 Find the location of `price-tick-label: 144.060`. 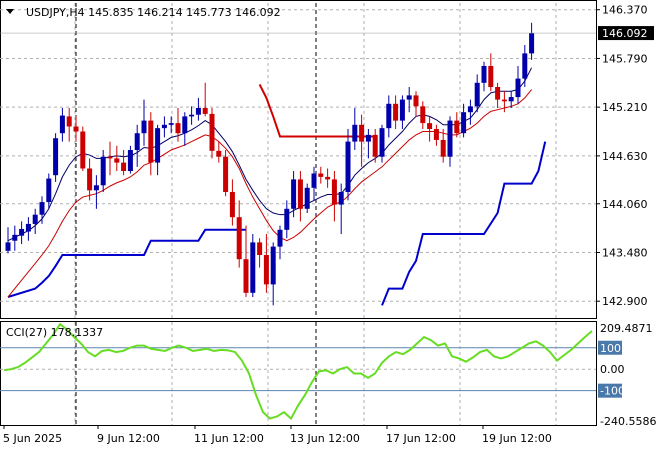

price-tick-label: 144.060 is located at coordinates (625, 204).